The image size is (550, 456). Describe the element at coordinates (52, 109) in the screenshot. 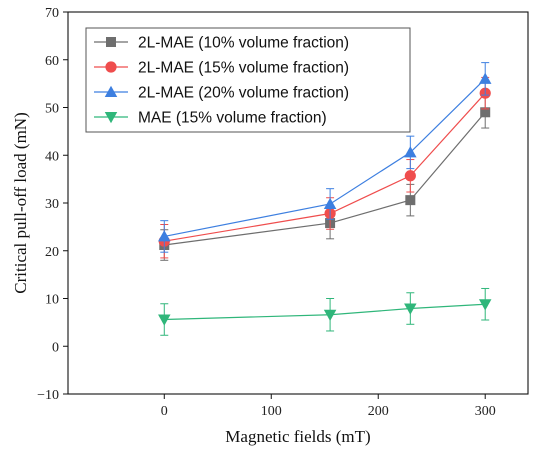

I see `y-tick-label: 50` at that location.